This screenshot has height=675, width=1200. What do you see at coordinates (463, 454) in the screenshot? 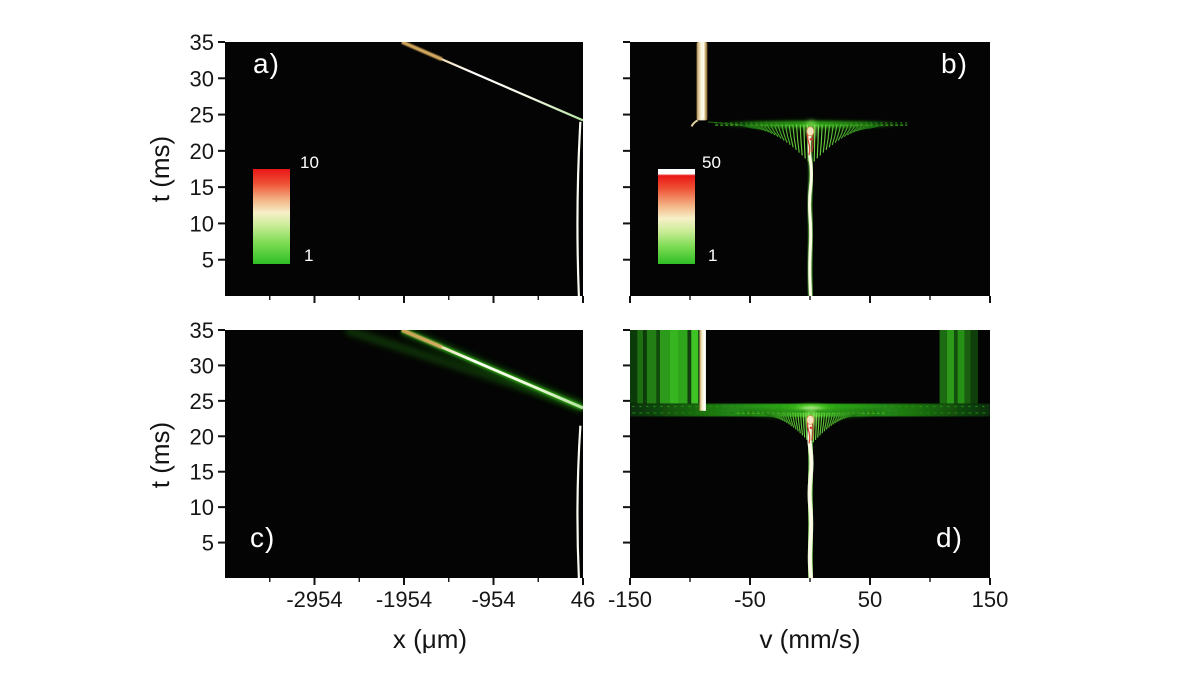
I see `panel-c-graphics` at bounding box center [463, 454].